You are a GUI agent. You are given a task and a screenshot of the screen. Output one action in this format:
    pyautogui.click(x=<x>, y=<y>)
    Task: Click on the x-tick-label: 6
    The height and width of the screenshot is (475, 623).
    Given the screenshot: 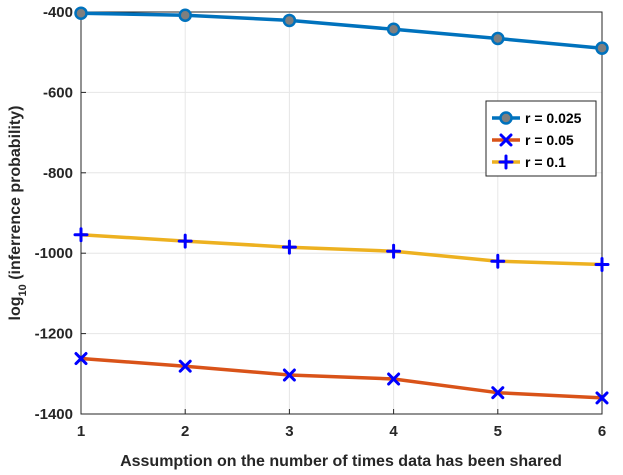 What is the action you would take?
    pyautogui.click(x=602, y=431)
    